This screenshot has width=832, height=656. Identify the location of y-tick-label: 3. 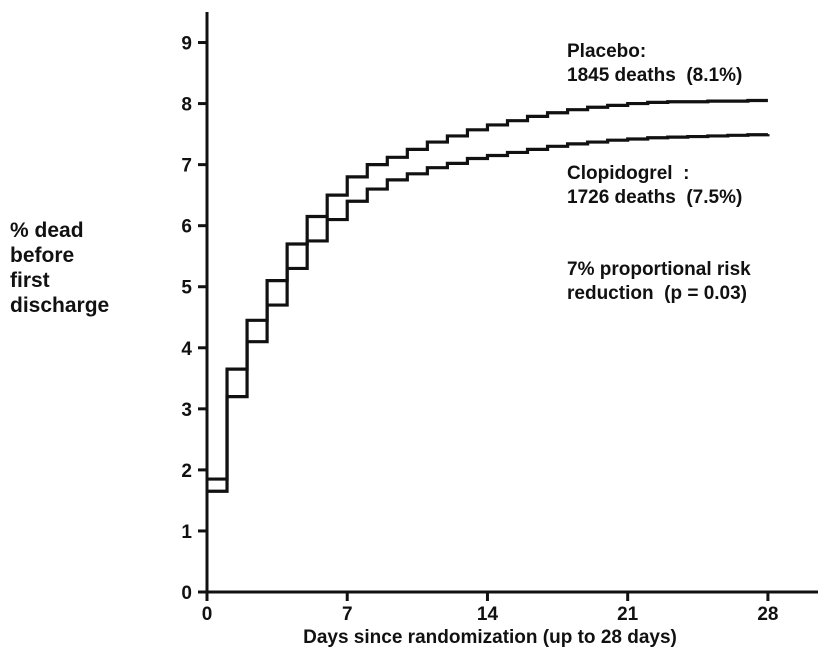
(186, 410).